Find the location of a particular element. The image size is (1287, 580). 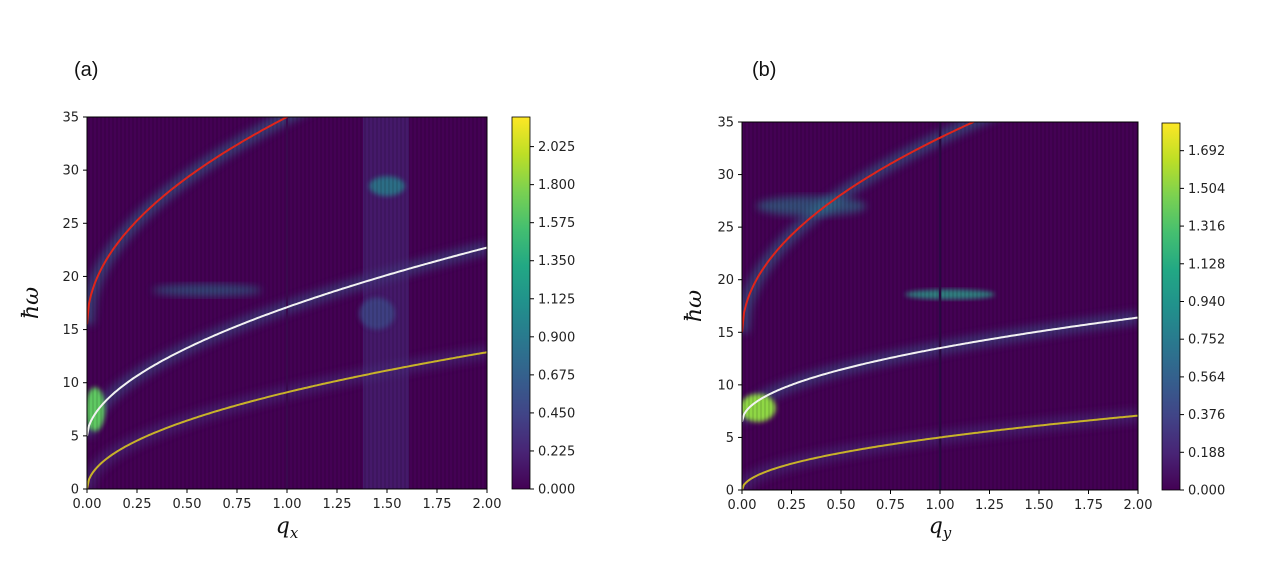

colorbar-tick-label: 0.752 is located at coordinates (1206, 340).